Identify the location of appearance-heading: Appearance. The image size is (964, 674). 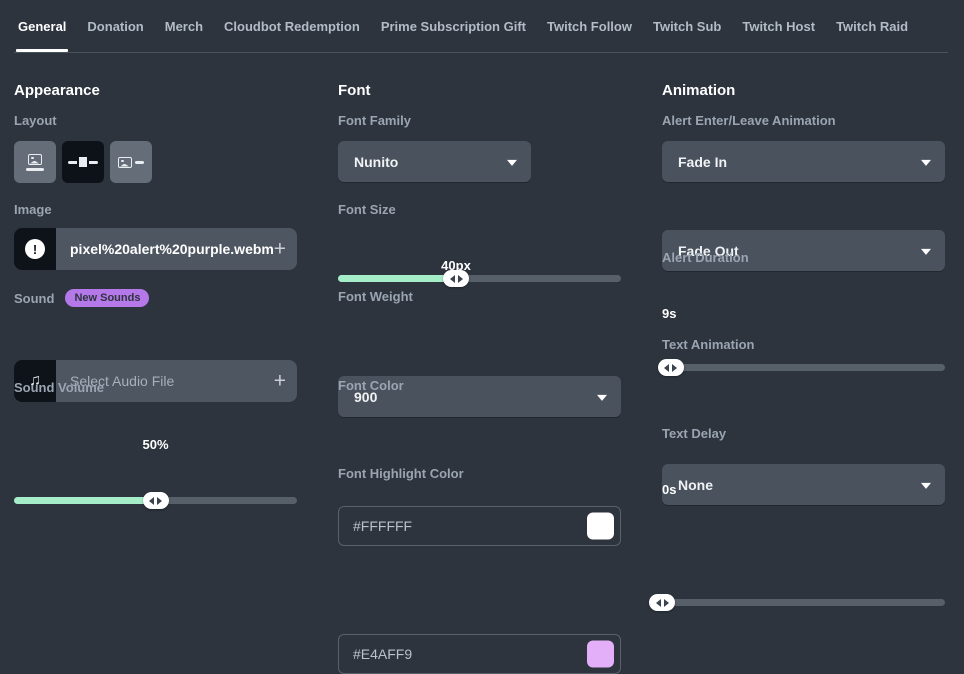
(57, 90).